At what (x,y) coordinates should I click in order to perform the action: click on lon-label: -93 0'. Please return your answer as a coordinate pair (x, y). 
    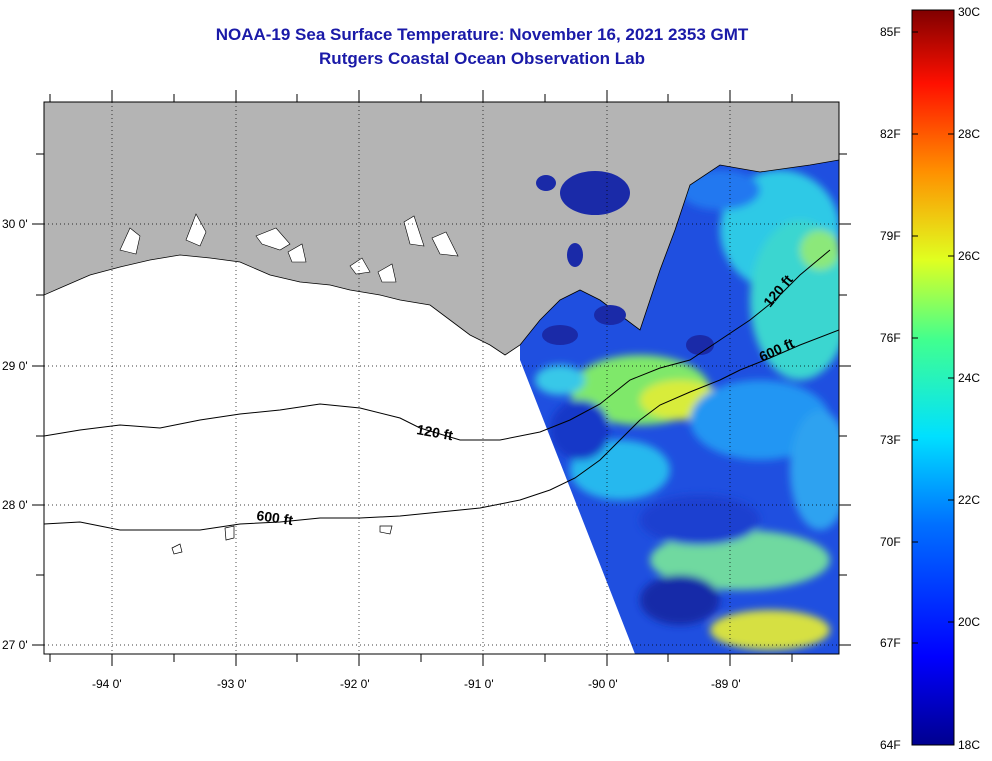
    Looking at the image, I should click on (232, 684).